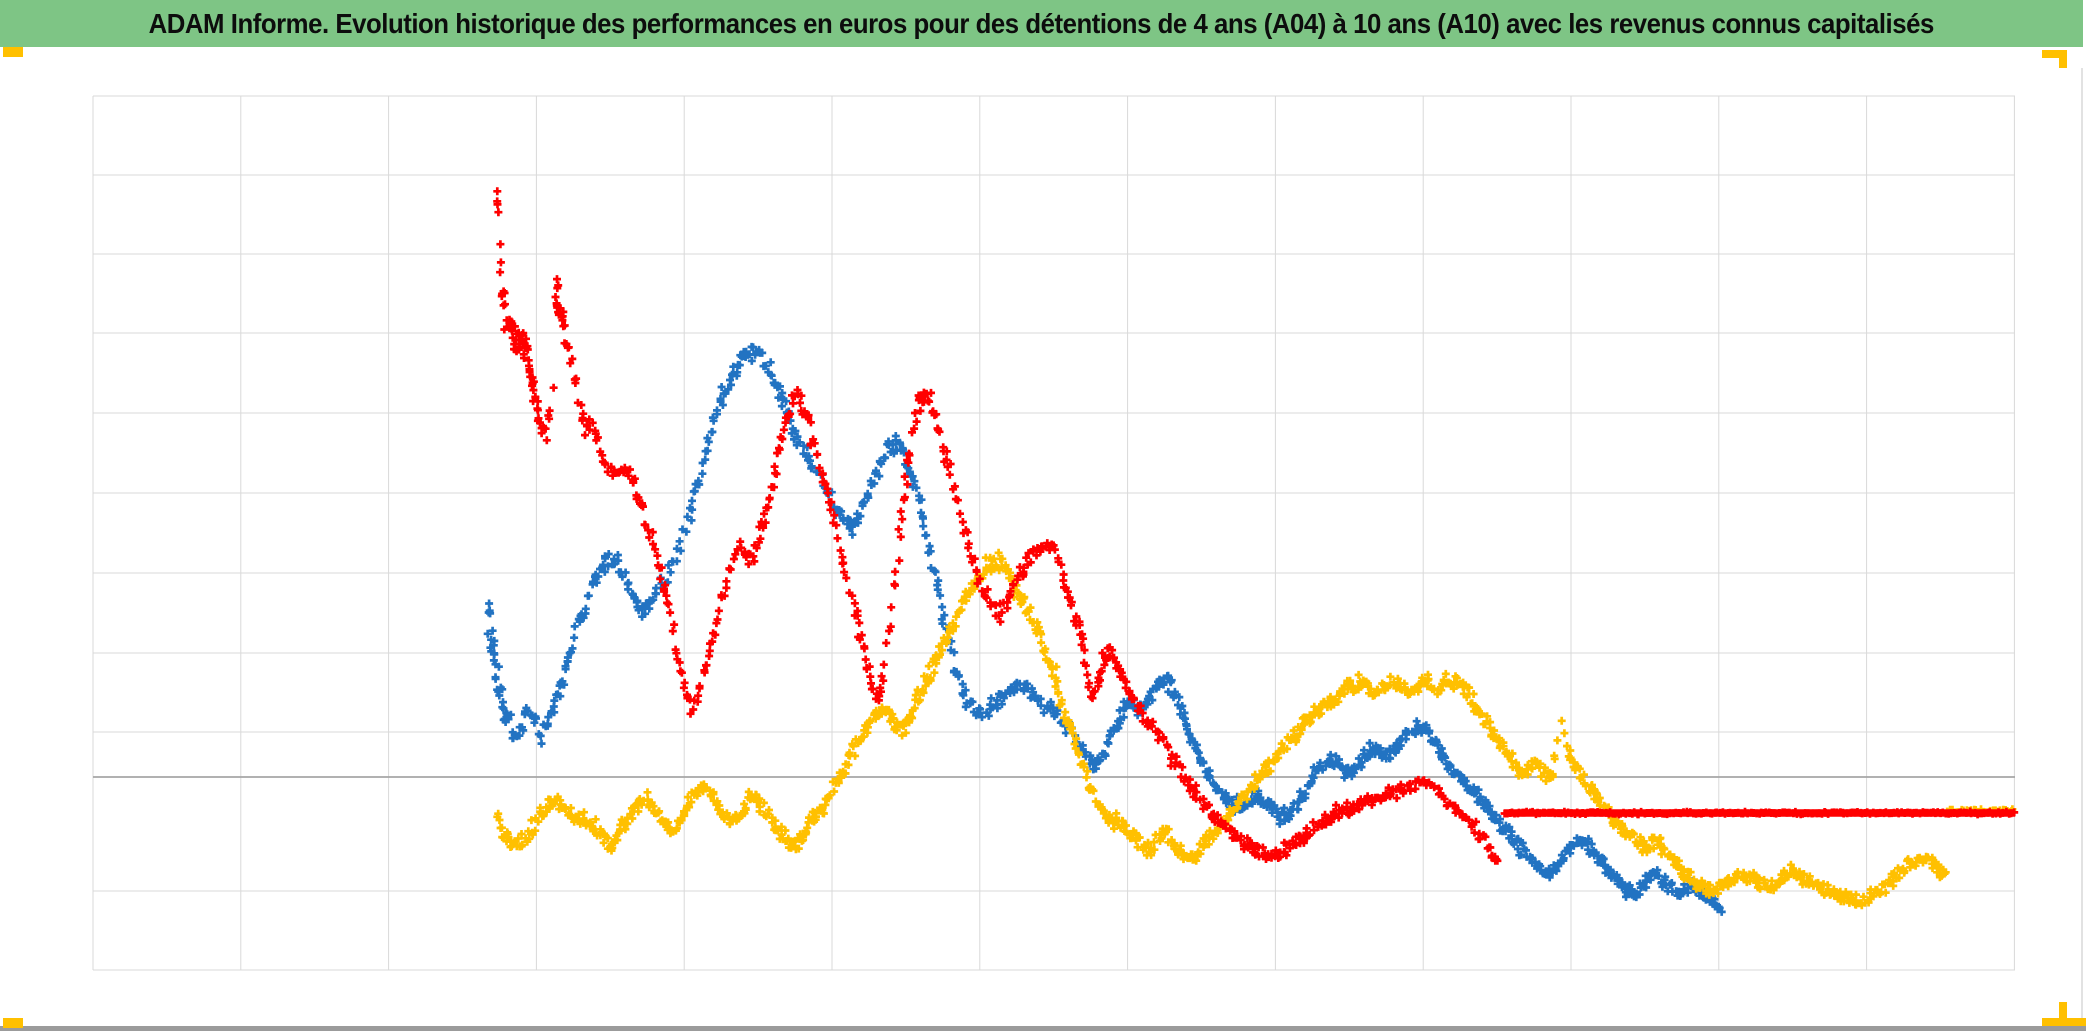 Image resolution: width=2086 pixels, height=1031 pixels. I want to click on bottom-strip, so click(1043, 1028).